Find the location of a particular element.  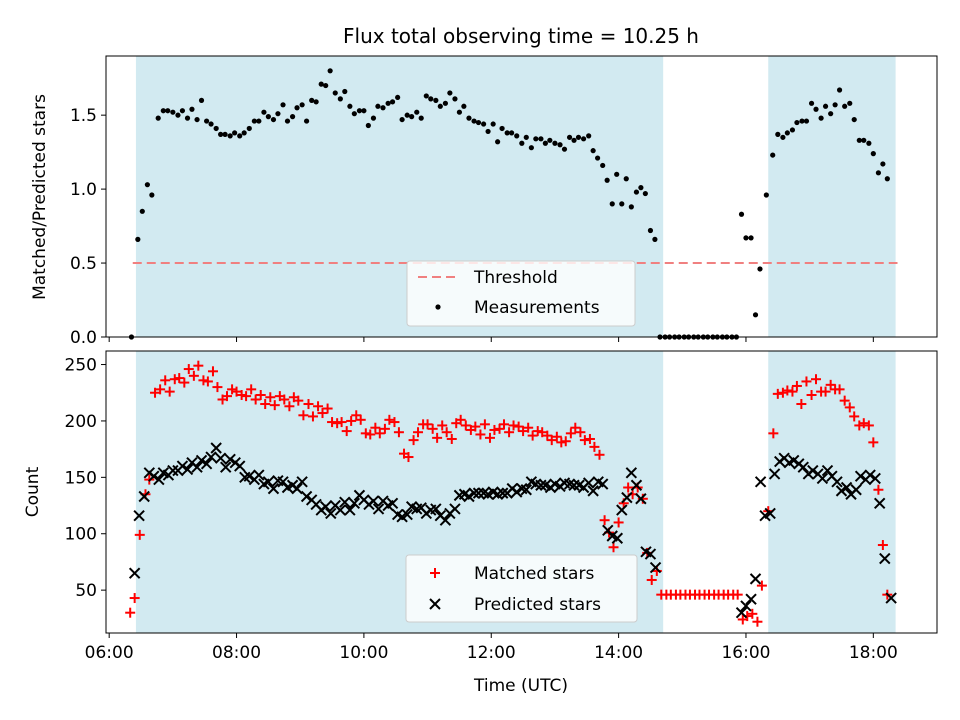

top-y-tick-label: 1.5 is located at coordinates (83, 116).